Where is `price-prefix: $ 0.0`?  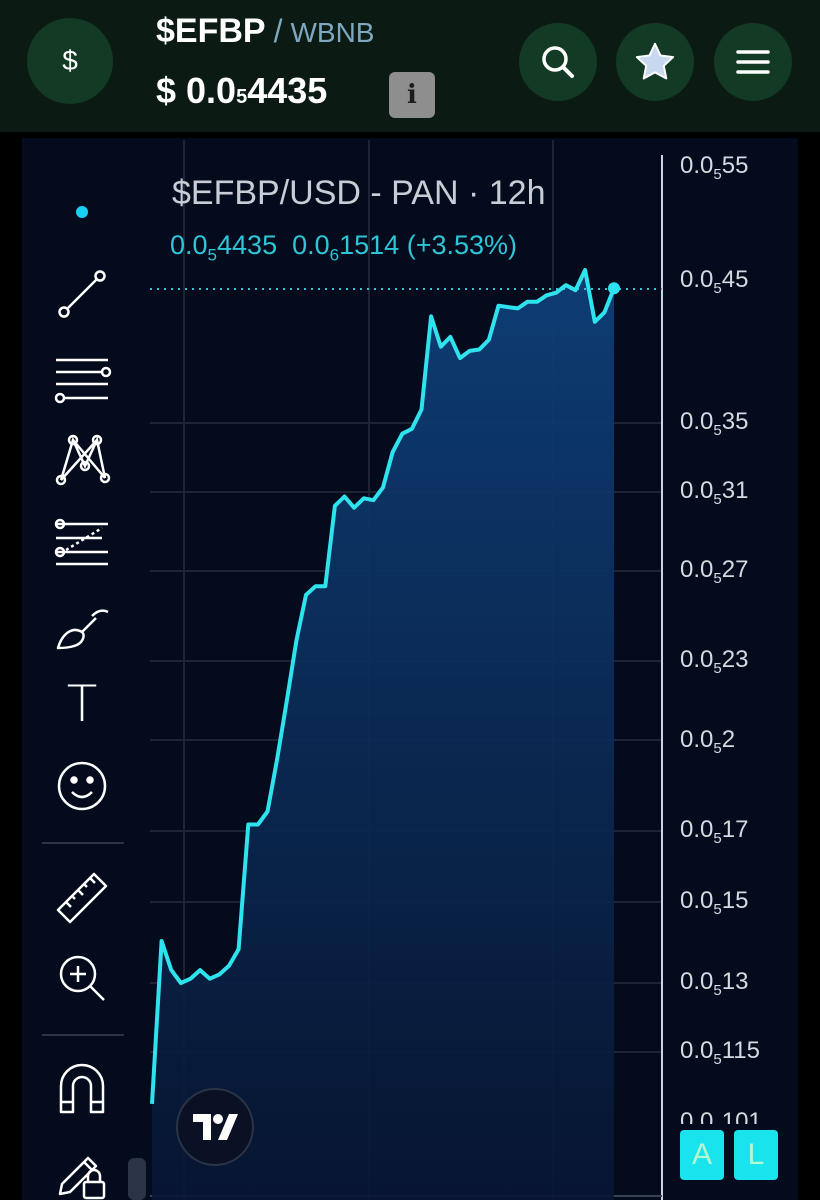 price-prefix: $ 0.0 is located at coordinates (196, 90).